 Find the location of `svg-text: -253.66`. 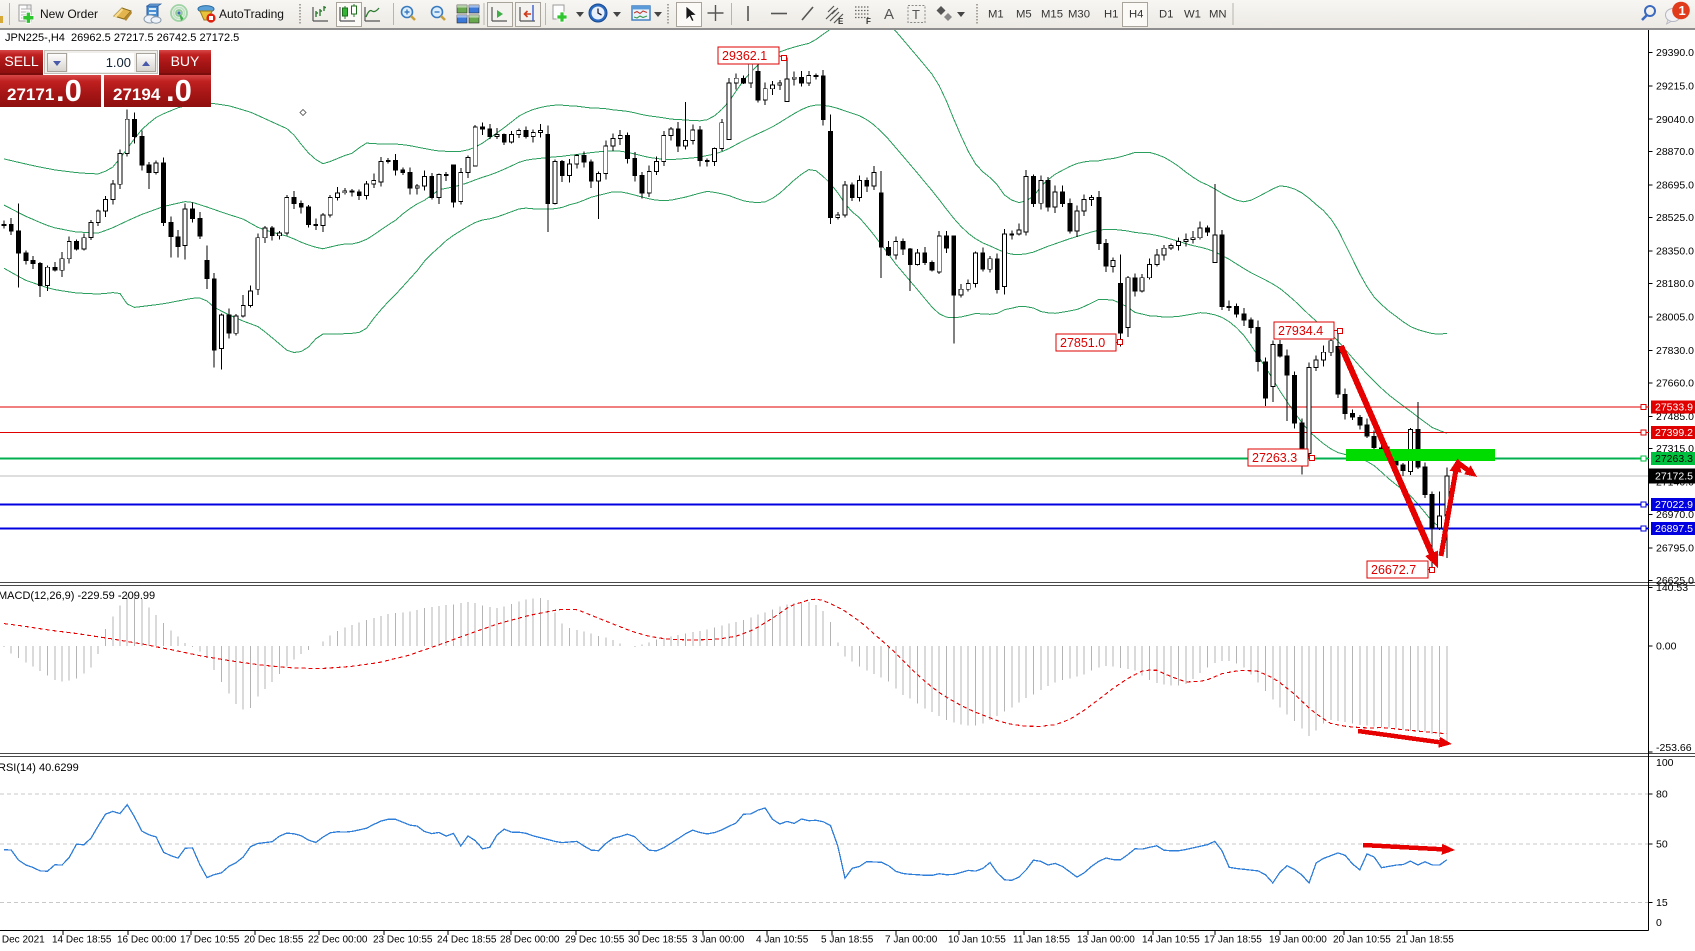

svg-text: -253.66 is located at coordinates (1674, 748).